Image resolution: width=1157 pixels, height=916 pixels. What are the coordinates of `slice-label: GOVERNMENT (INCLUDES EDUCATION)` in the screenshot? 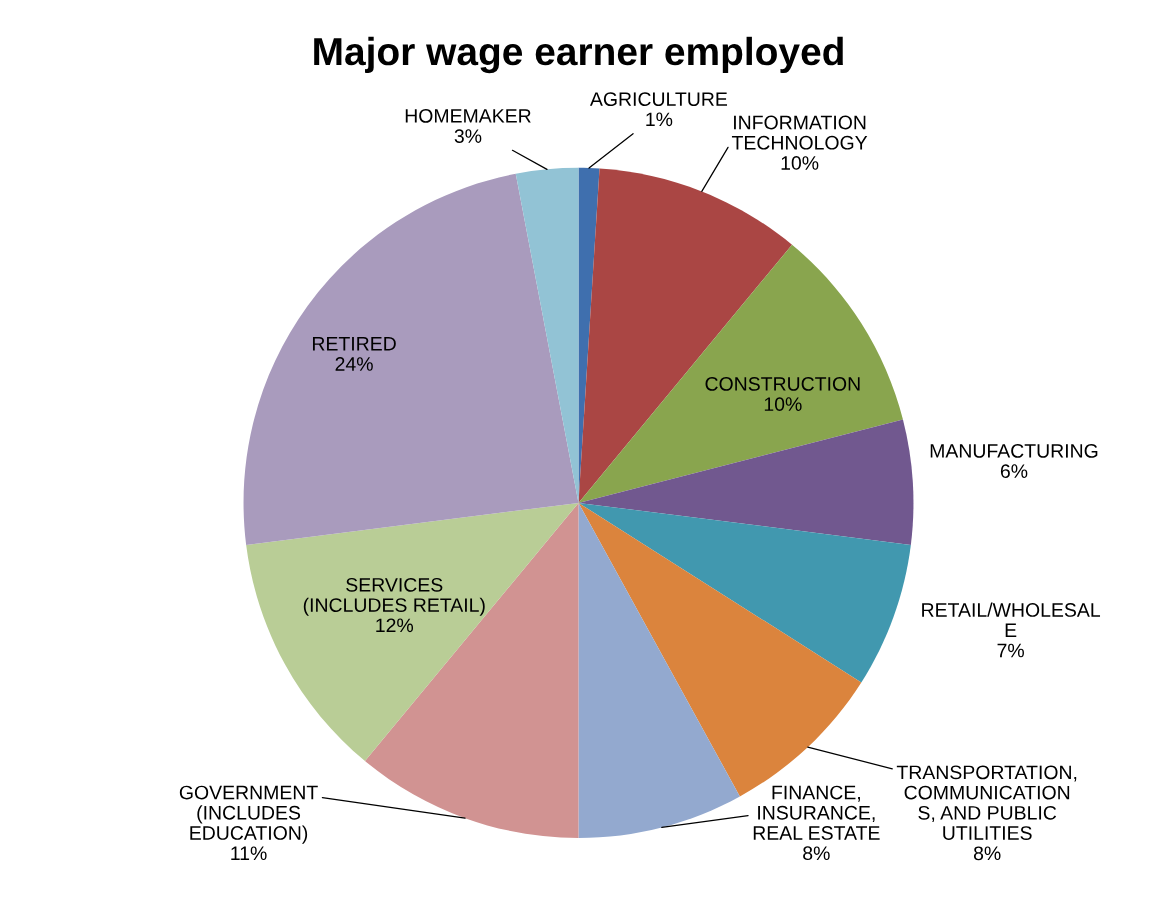 It's located at (248, 814).